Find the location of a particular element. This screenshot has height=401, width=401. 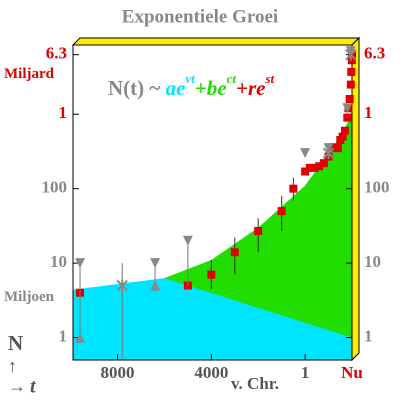

x-tick-label: 8000 is located at coordinates (118, 372).